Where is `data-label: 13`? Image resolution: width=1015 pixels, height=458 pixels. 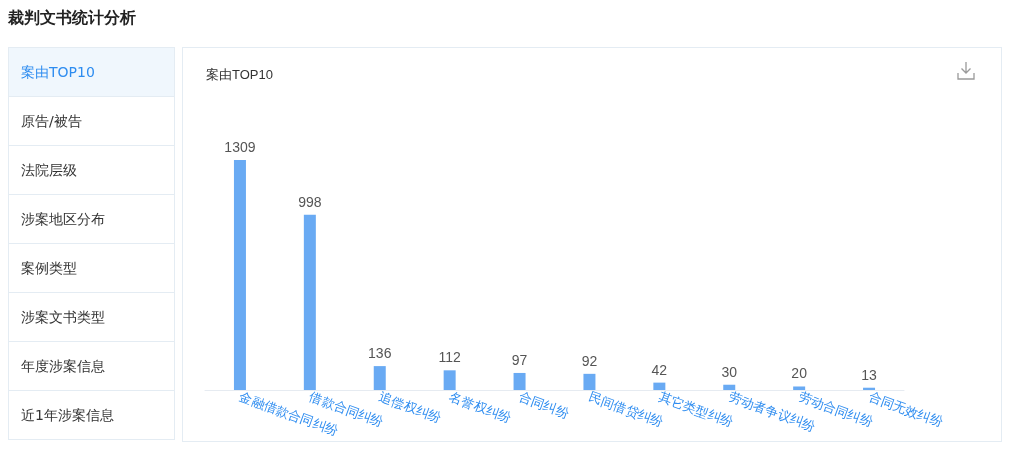
data-label: 13 is located at coordinates (869, 374).